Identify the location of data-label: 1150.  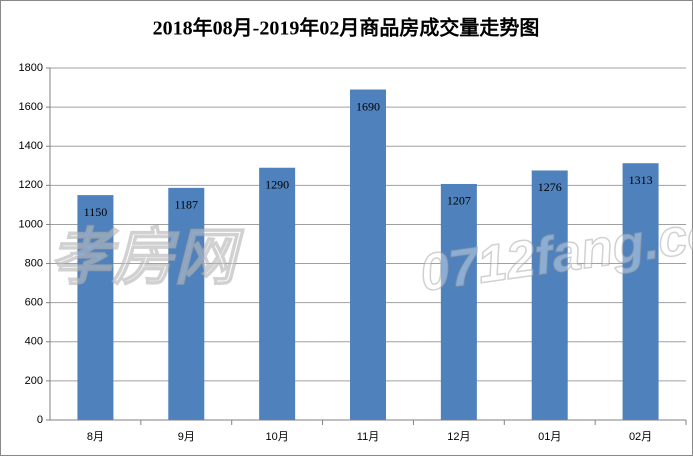
(96, 212).